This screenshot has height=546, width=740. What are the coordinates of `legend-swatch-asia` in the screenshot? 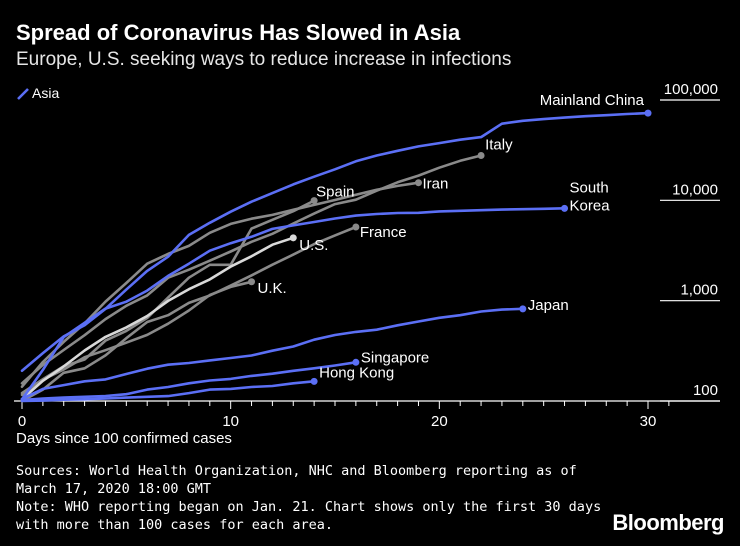 It's located at (23, 94).